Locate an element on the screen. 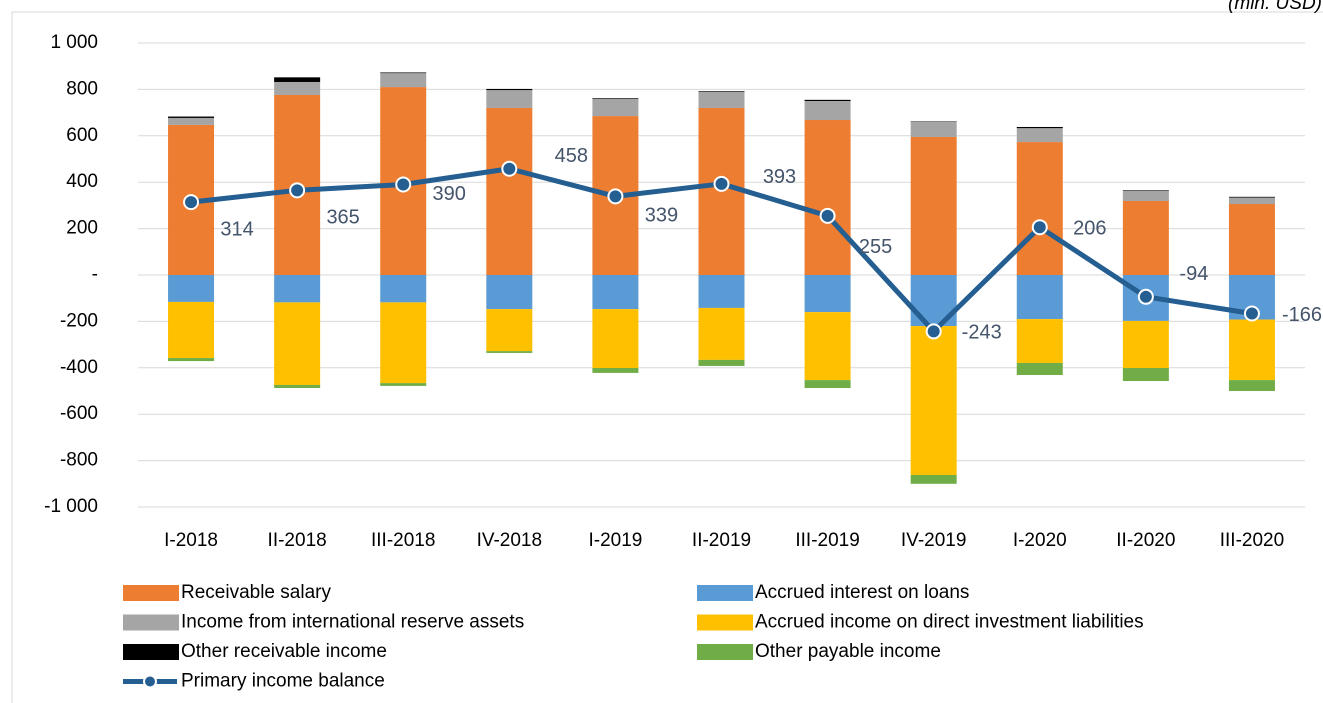 The width and height of the screenshot is (1323, 703). legend-label: Income from international reserve assets is located at coordinates (352, 622).